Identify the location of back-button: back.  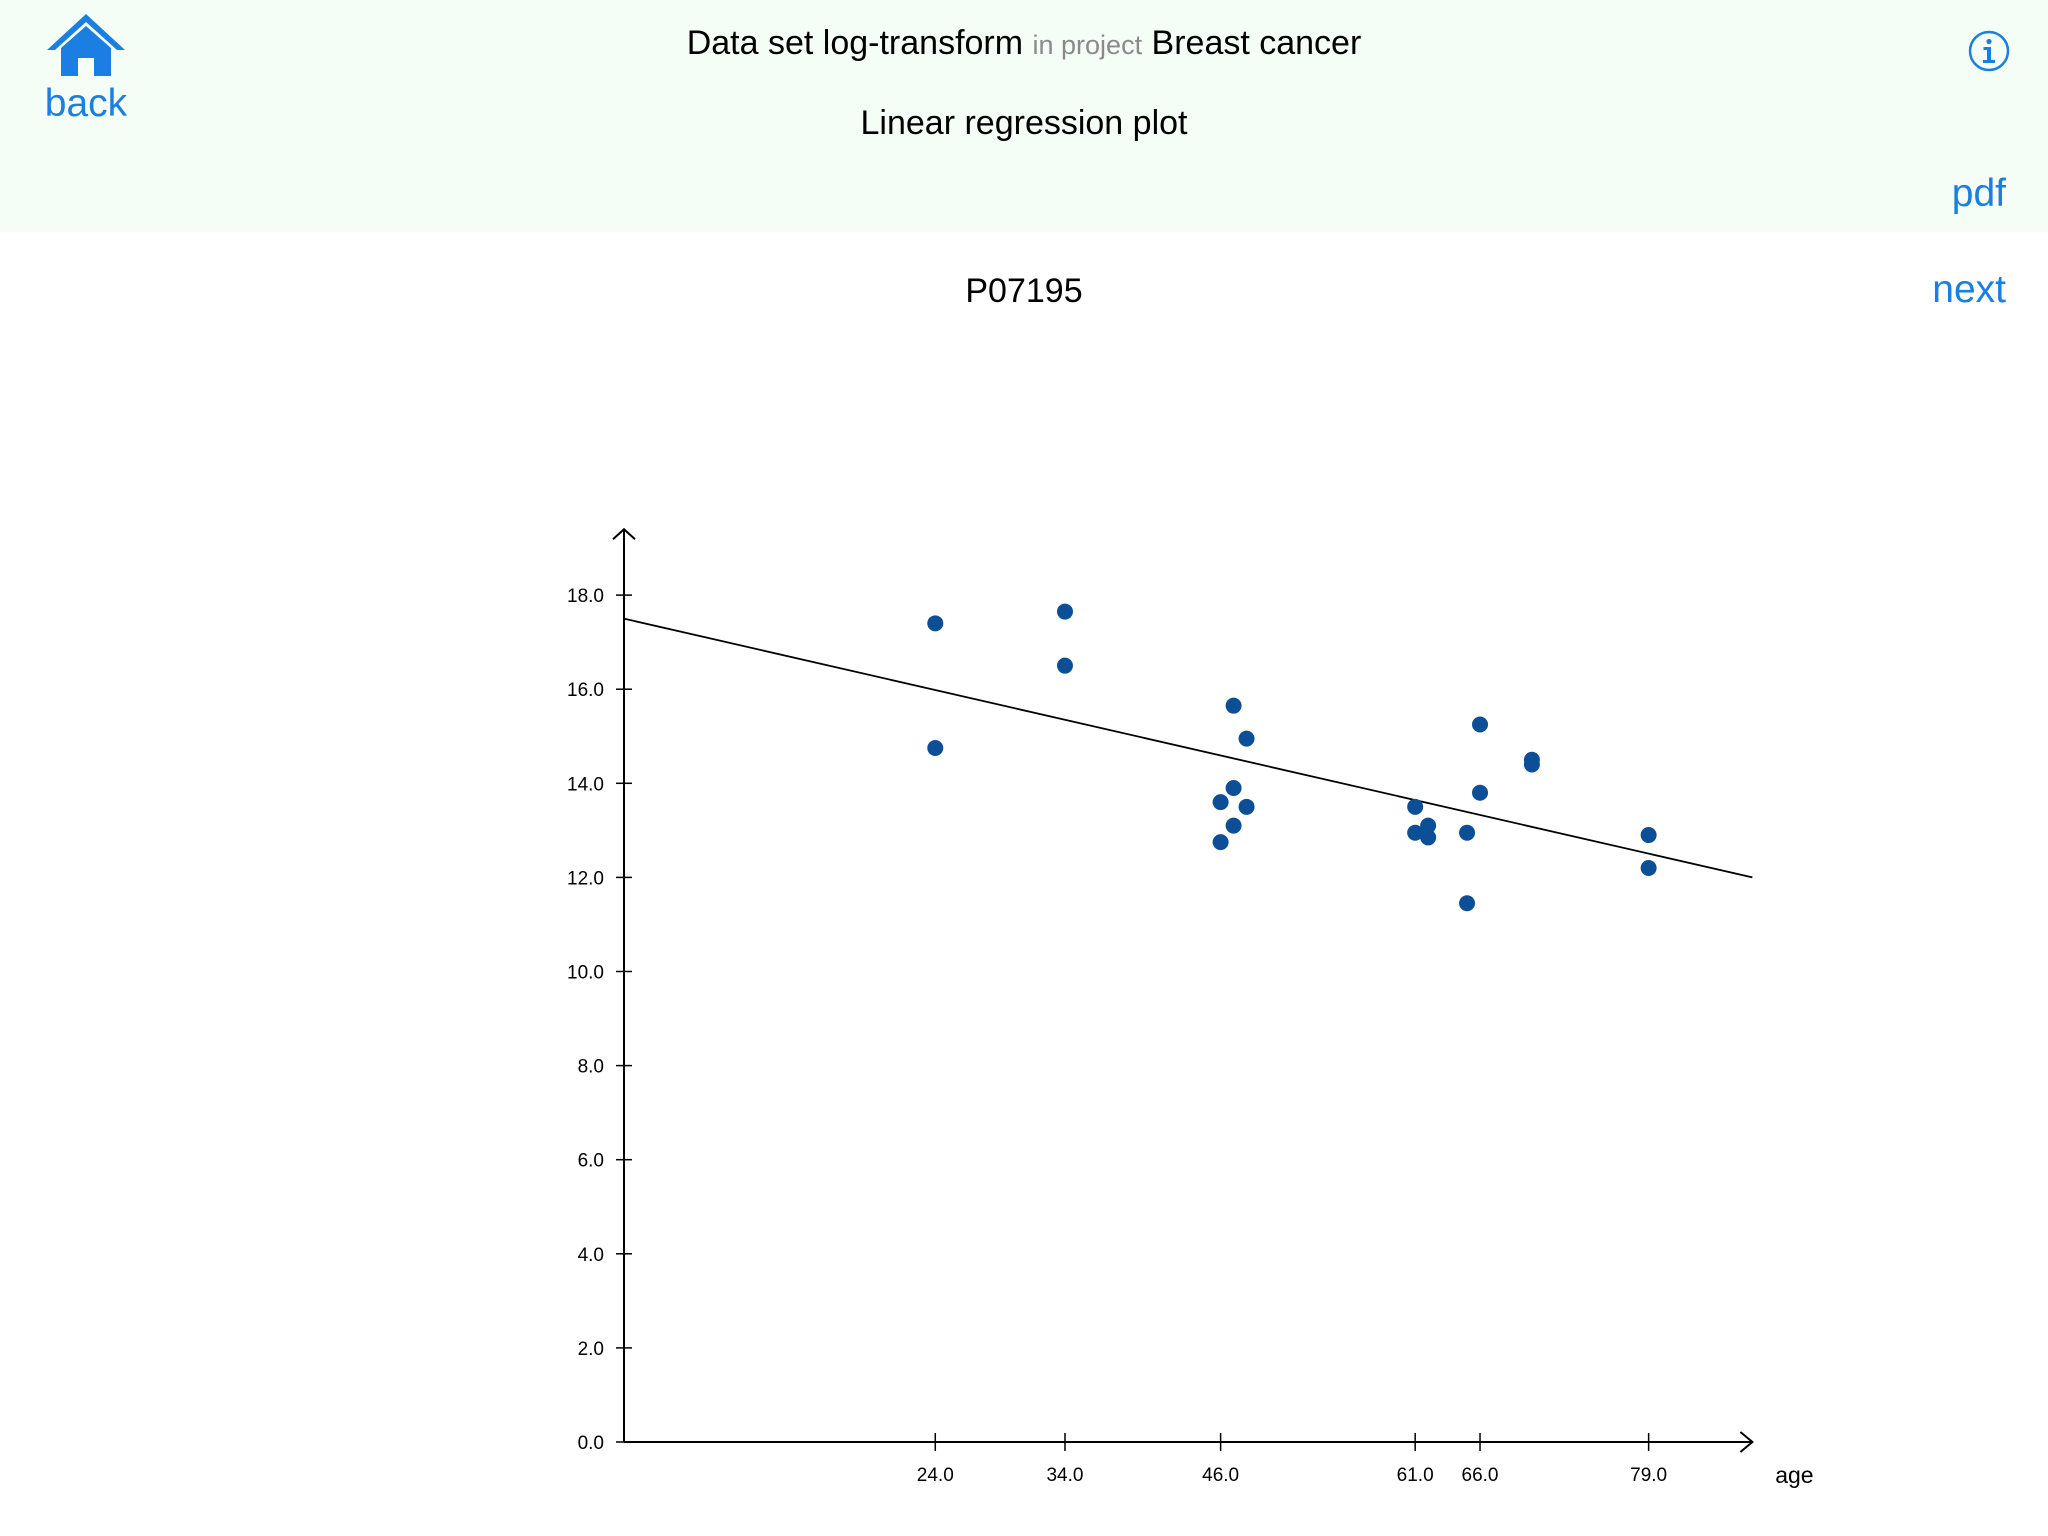
(86, 69).